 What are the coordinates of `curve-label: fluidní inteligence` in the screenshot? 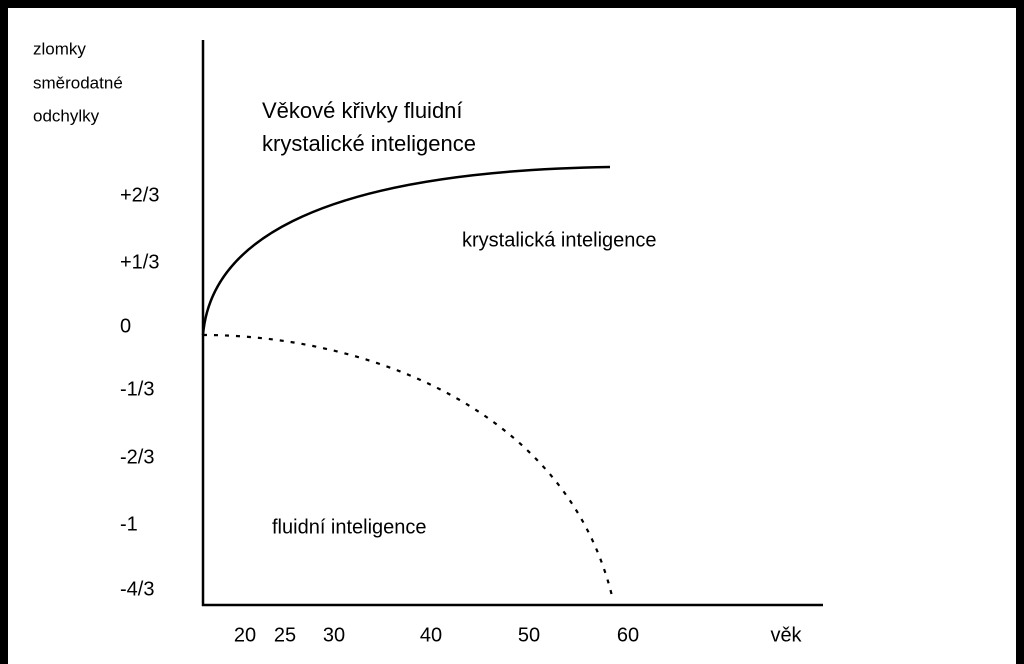 It's located at (349, 527).